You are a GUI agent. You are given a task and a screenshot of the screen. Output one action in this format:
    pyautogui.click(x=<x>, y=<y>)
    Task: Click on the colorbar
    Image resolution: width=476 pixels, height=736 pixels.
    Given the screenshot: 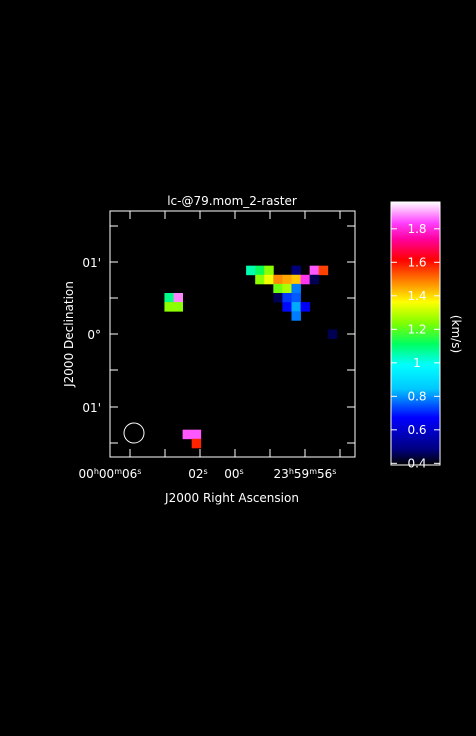 What is the action you would take?
    pyautogui.click(x=415, y=333)
    